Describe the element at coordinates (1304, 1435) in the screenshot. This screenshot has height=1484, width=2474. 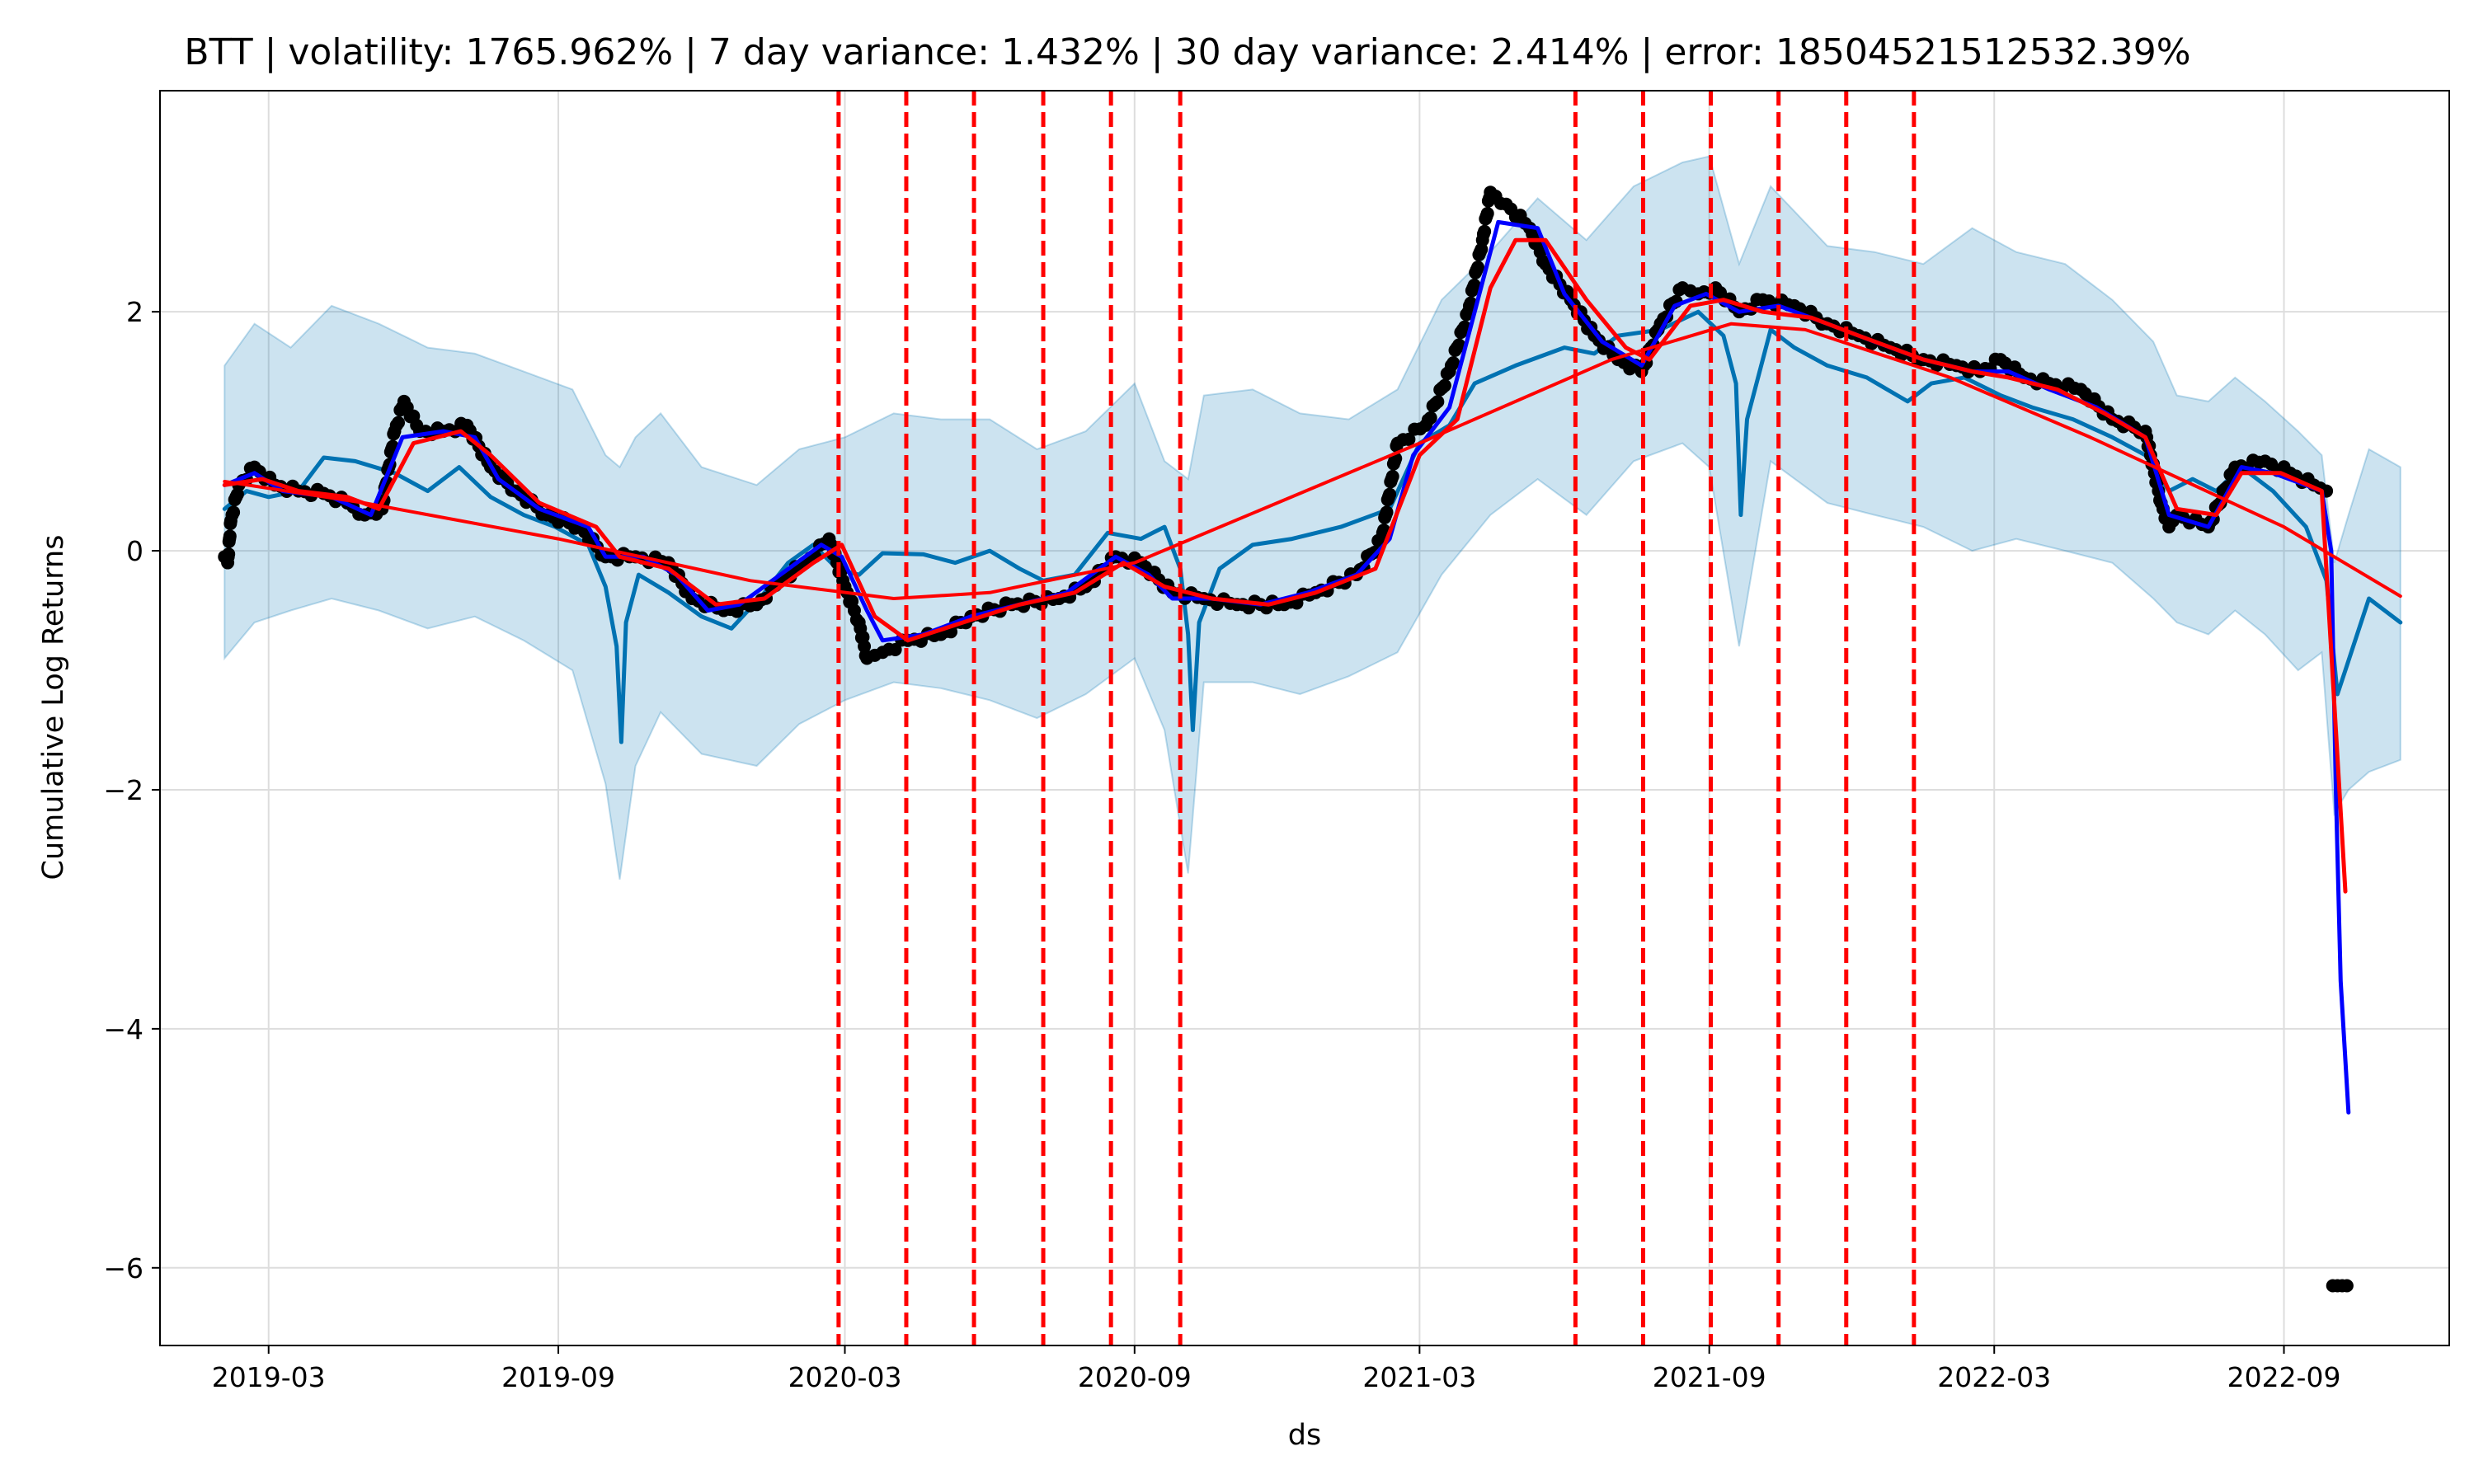
I see `x-axis-label: ds` at that location.